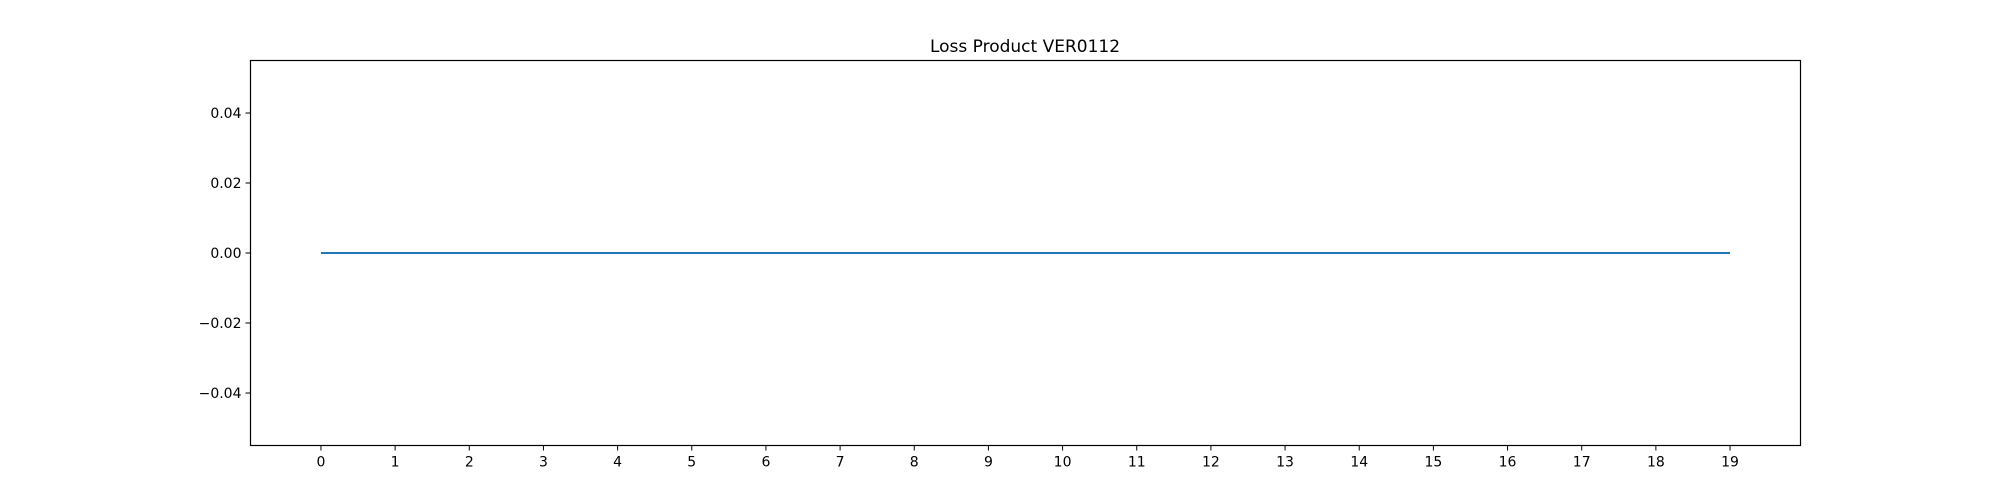 Image resolution: width=2000 pixels, height=500 pixels. What do you see at coordinates (225, 114) in the screenshot?
I see `y-tick-label: 0.04` at bounding box center [225, 114].